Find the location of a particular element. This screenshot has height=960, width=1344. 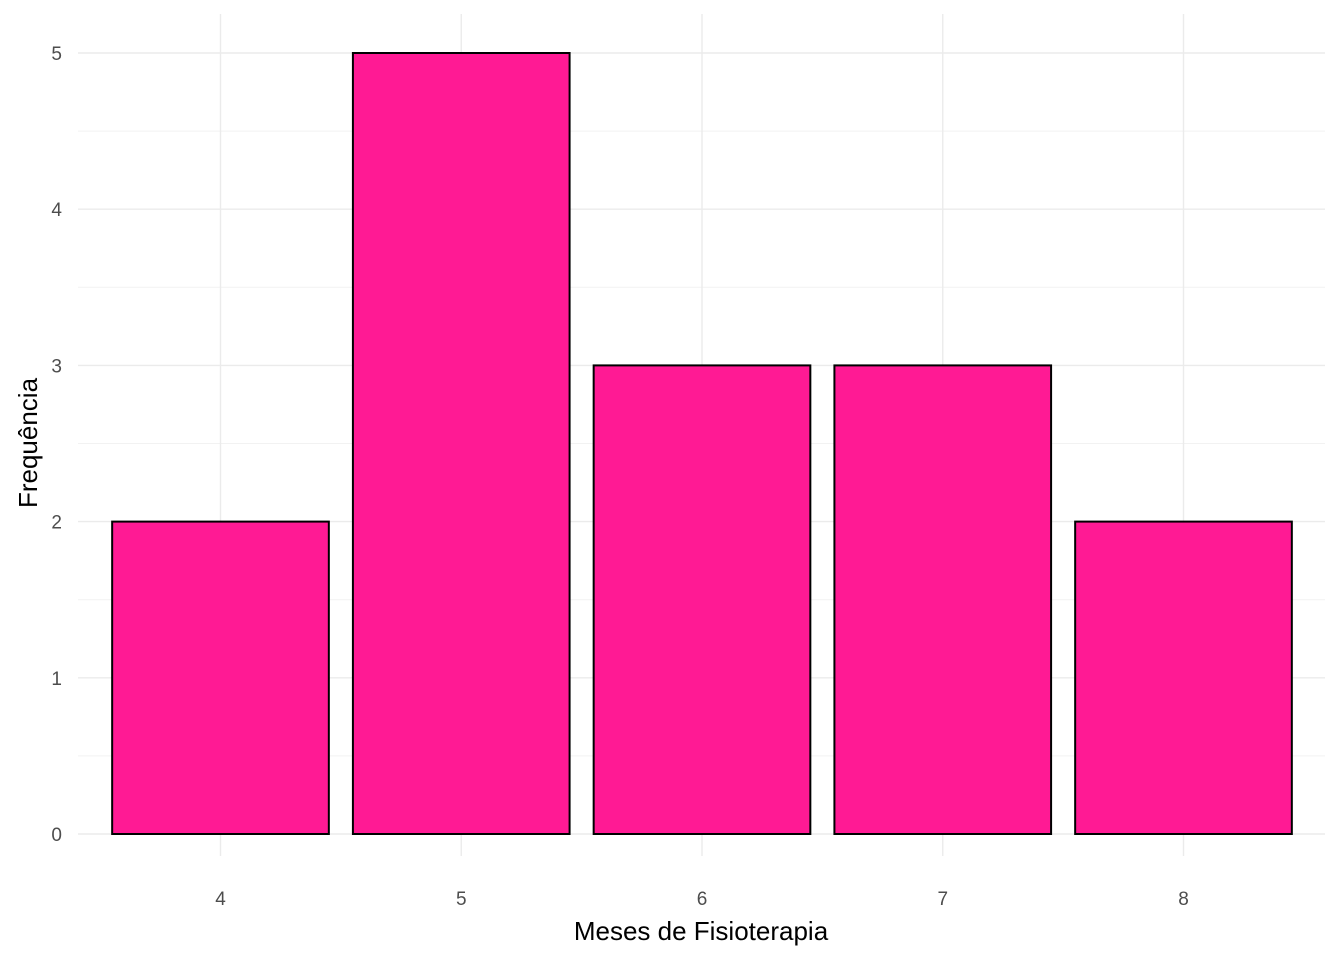

x-axis-title: Meses de Fisioterapia is located at coordinates (701, 931).